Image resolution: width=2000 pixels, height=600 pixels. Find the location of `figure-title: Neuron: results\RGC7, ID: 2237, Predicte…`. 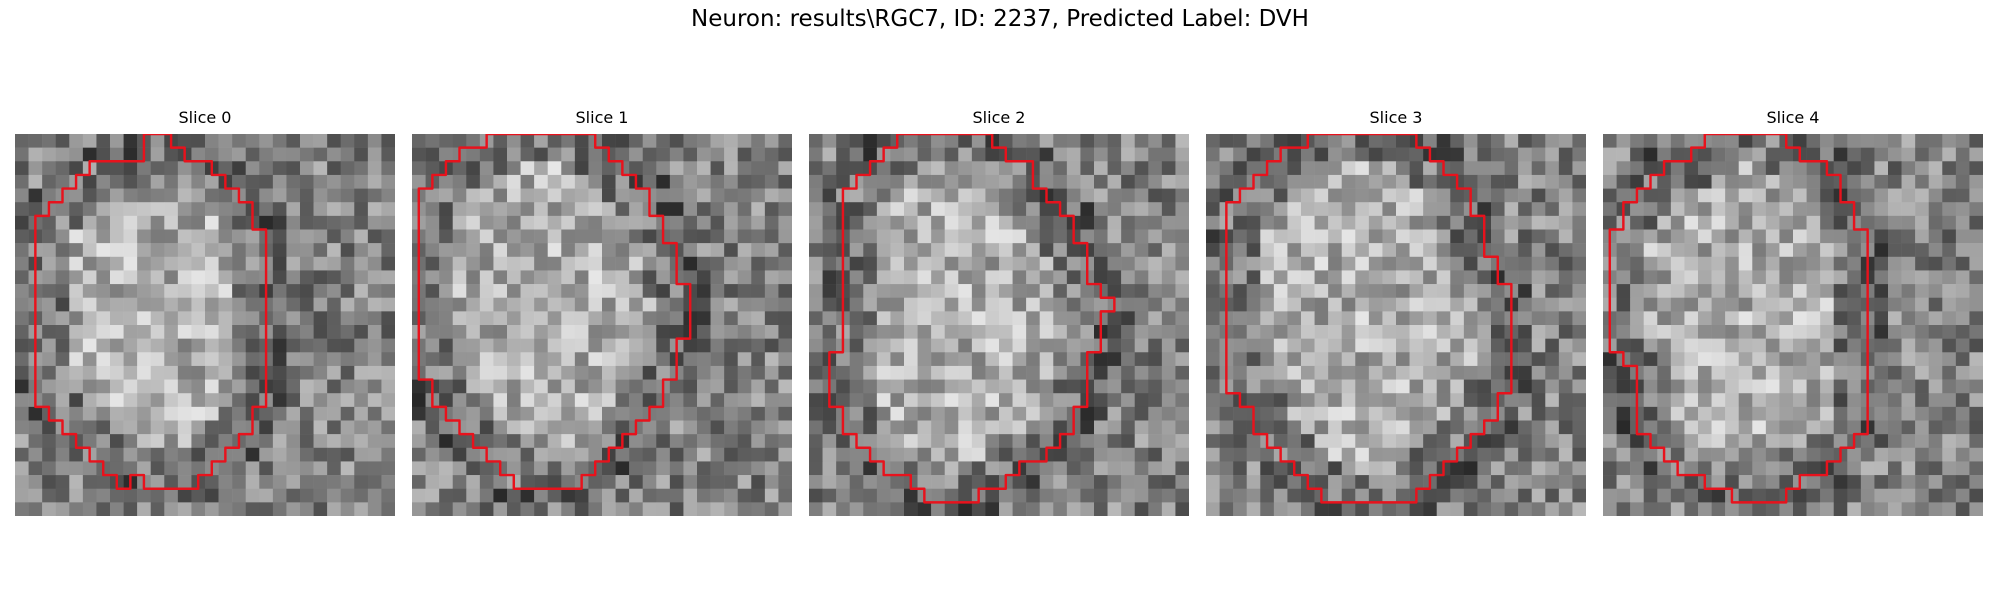

figure-title: Neuron: results\RGC7, ID: 2237, Predicte… is located at coordinates (1000, 19).